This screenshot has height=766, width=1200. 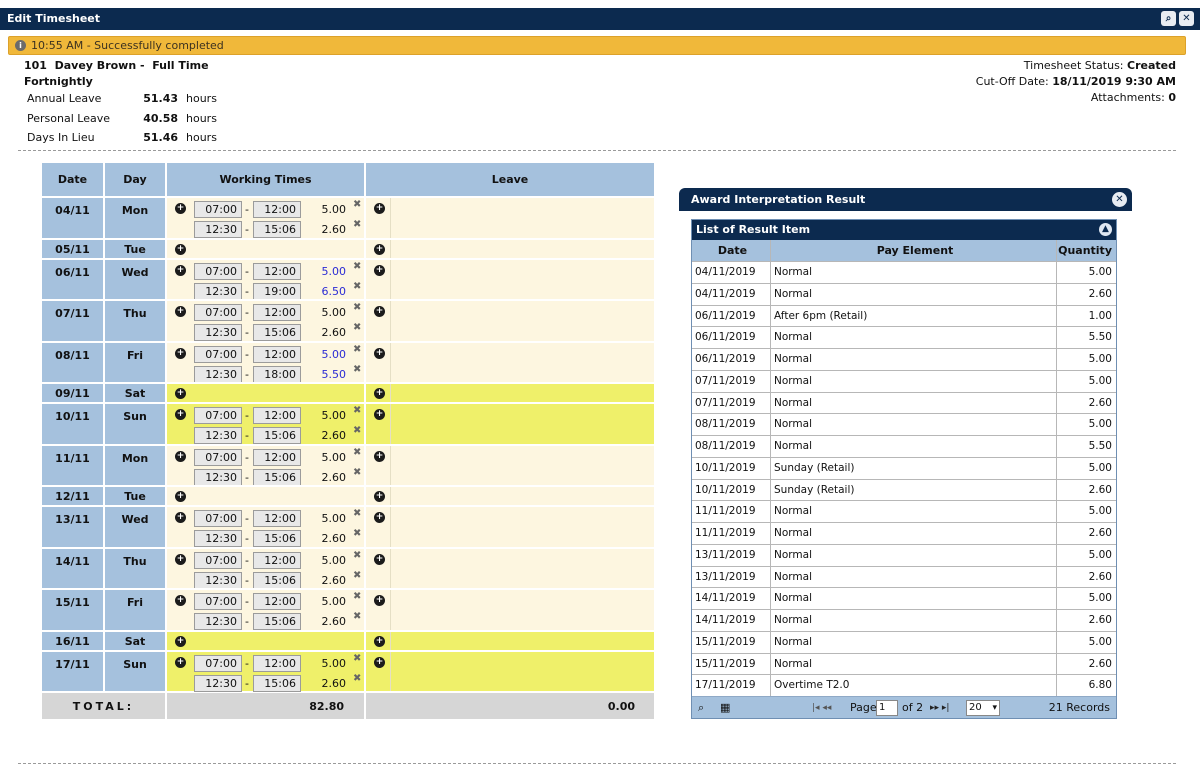 What do you see at coordinates (1168, 18) in the screenshot?
I see `maximize-icon: ⌕` at bounding box center [1168, 18].